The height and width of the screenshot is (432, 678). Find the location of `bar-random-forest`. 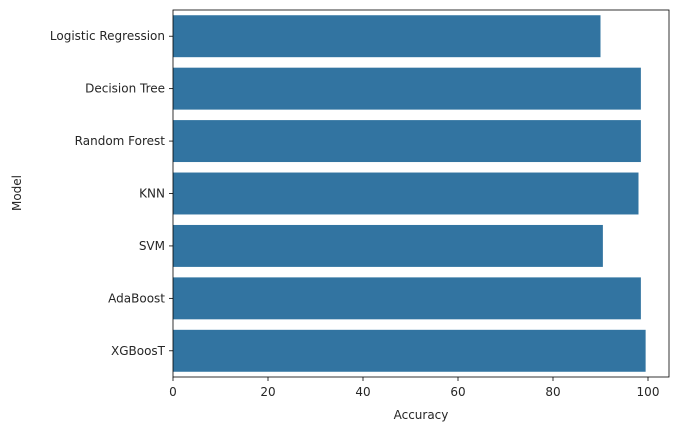

bar-random-forest is located at coordinates (407, 141).